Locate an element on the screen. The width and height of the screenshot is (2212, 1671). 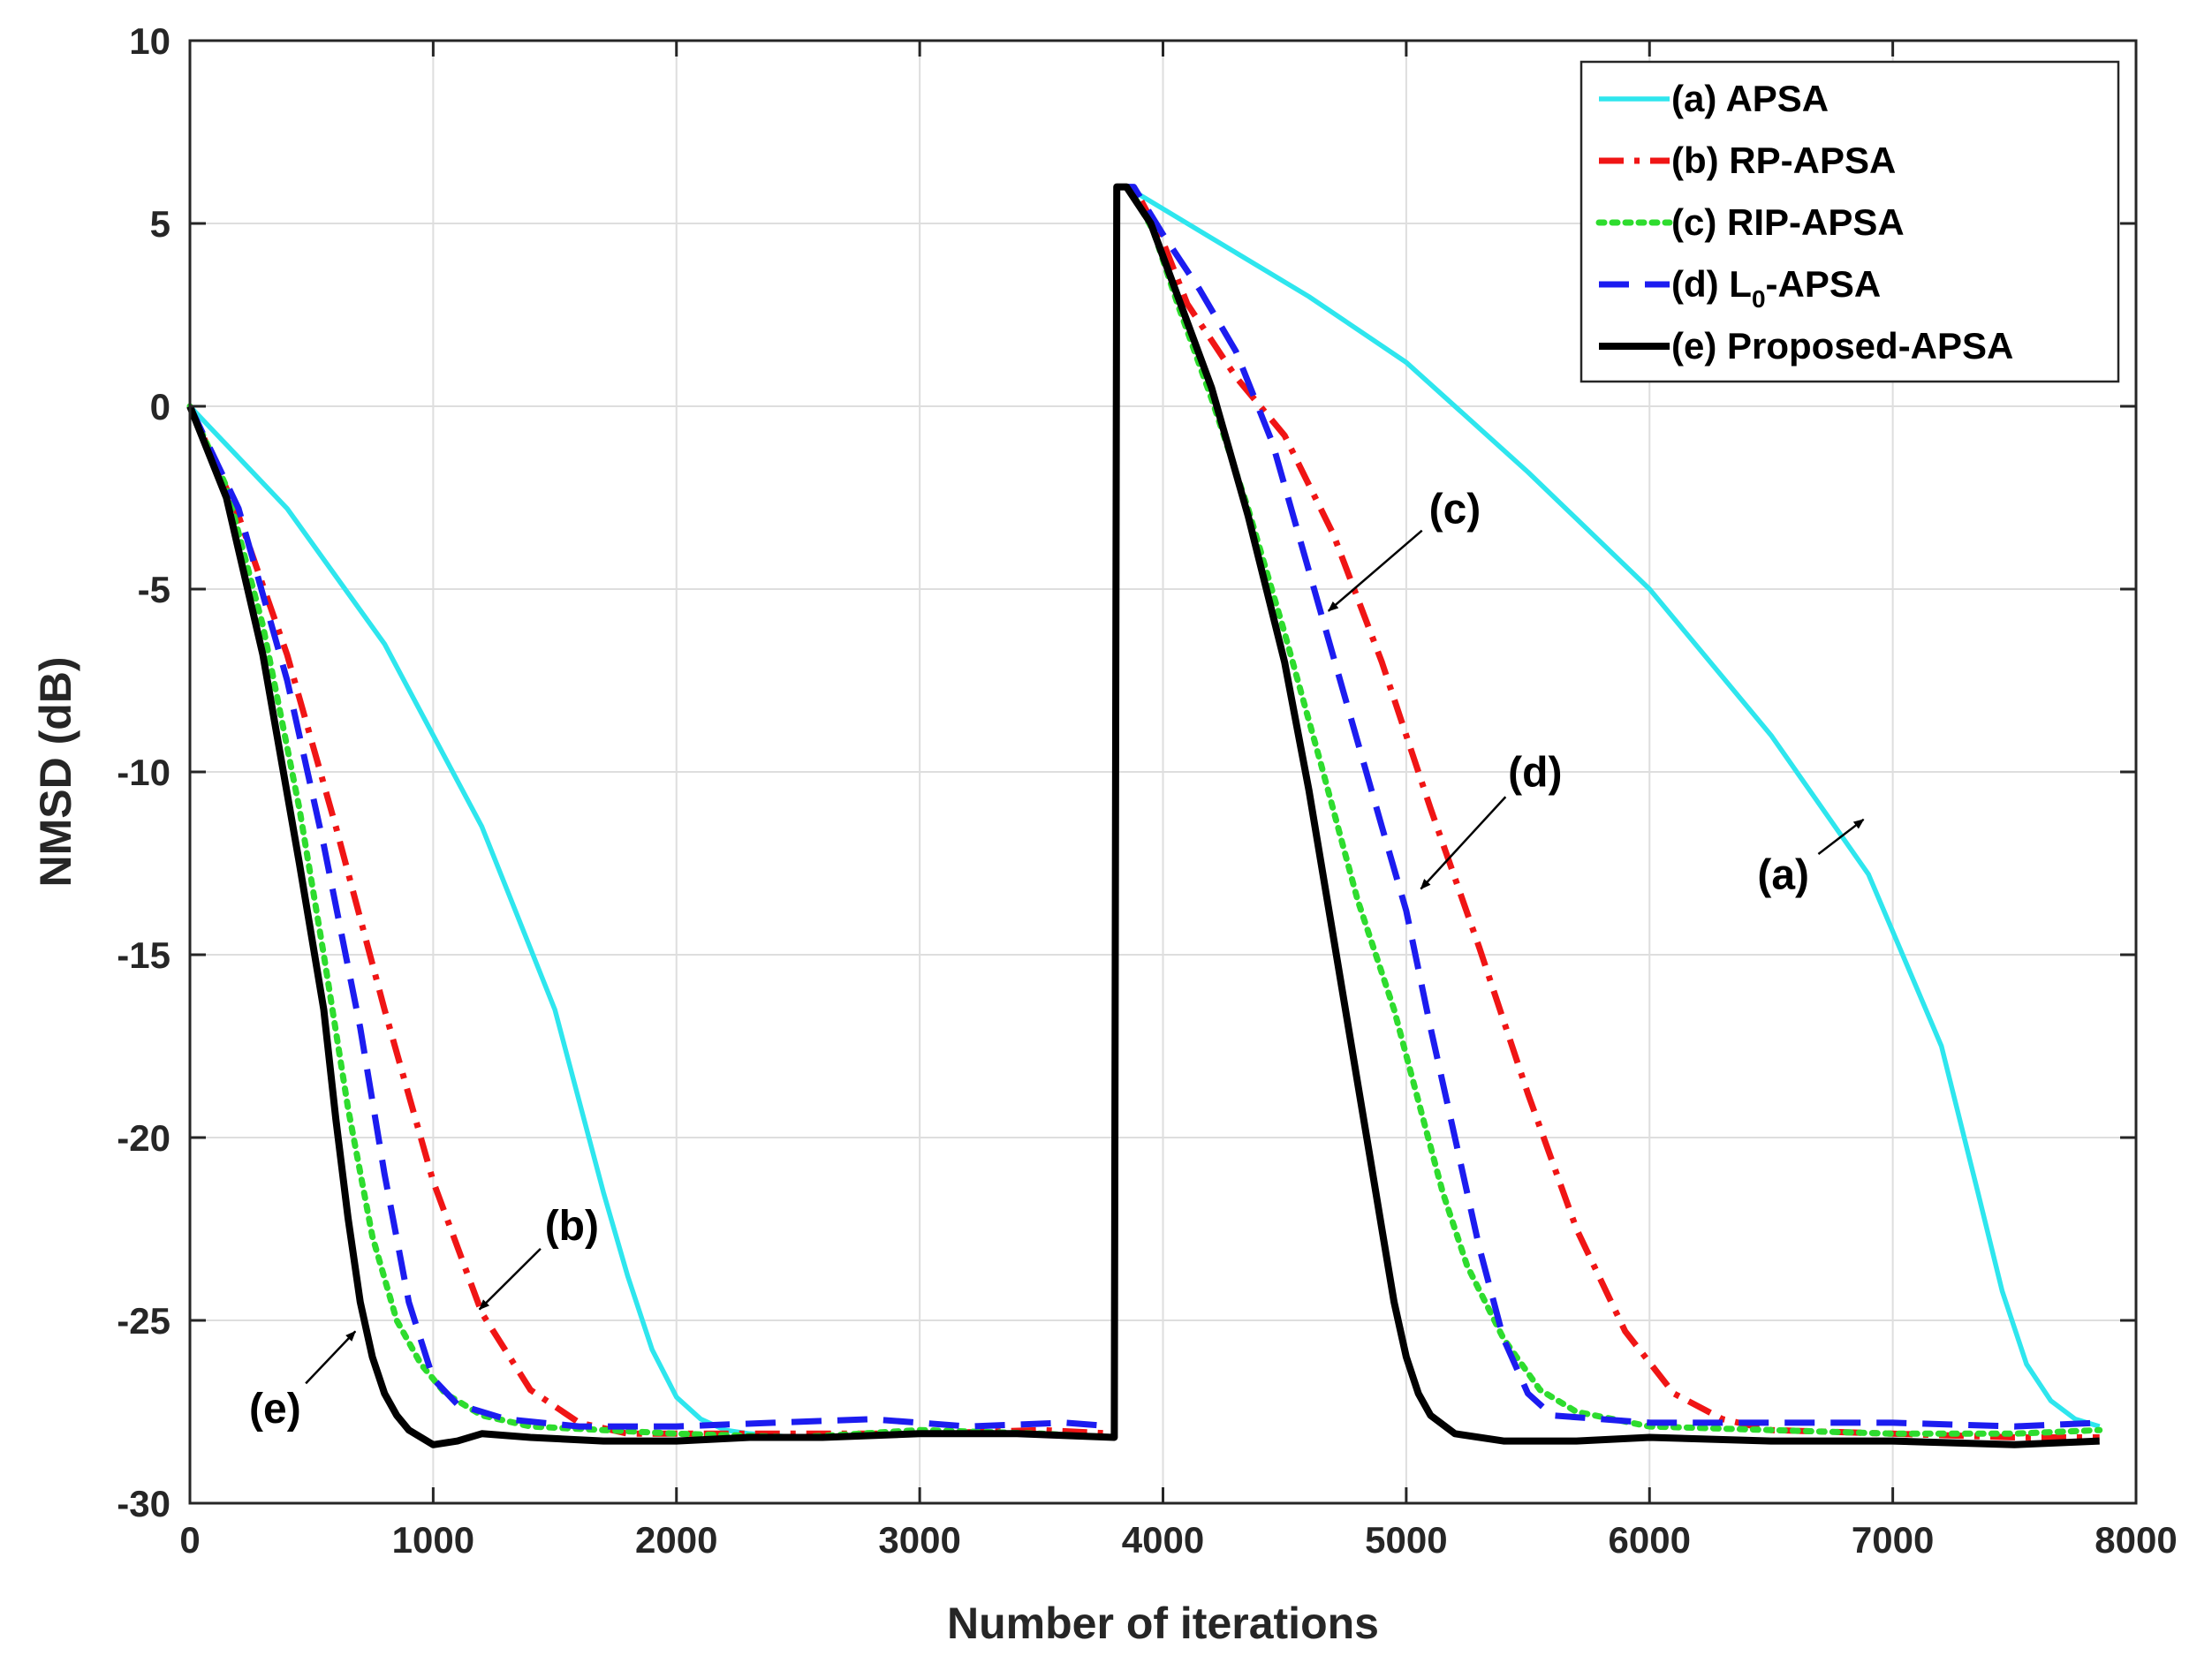
y-tick-label: 5 is located at coordinates (160, 224).